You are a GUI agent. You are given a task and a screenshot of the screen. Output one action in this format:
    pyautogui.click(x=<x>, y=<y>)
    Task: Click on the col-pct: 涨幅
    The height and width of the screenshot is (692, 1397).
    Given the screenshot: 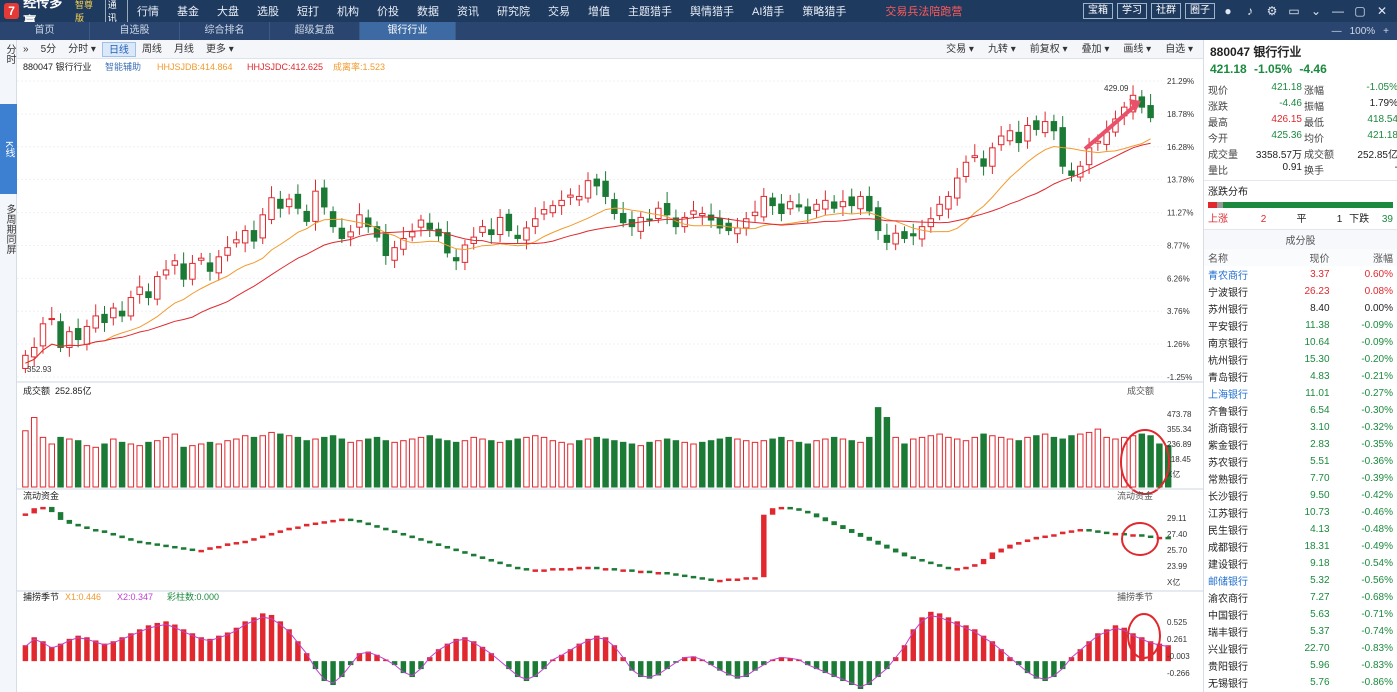 What is the action you would take?
    pyautogui.click(x=1365, y=257)
    